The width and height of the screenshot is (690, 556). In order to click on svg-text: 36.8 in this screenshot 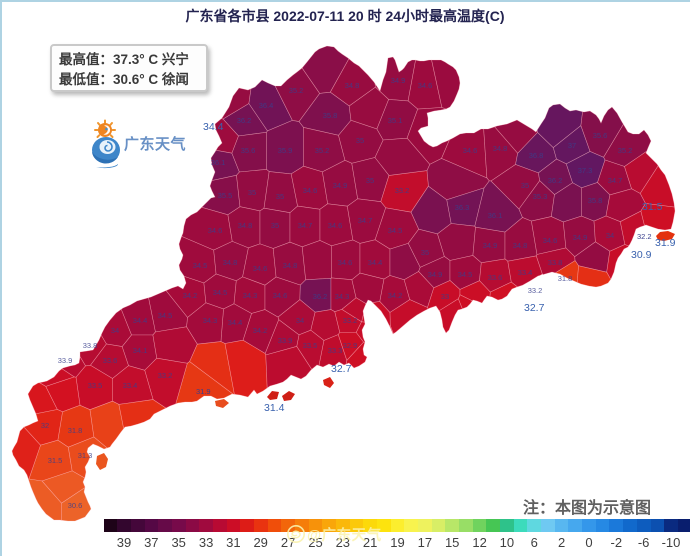, I will do `click(536, 155)`.